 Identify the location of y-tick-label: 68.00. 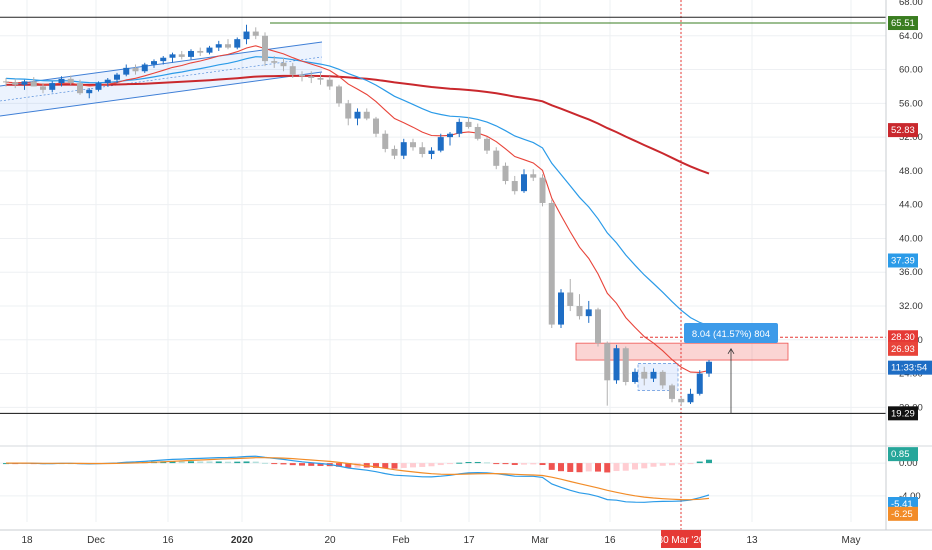
(911, 4).